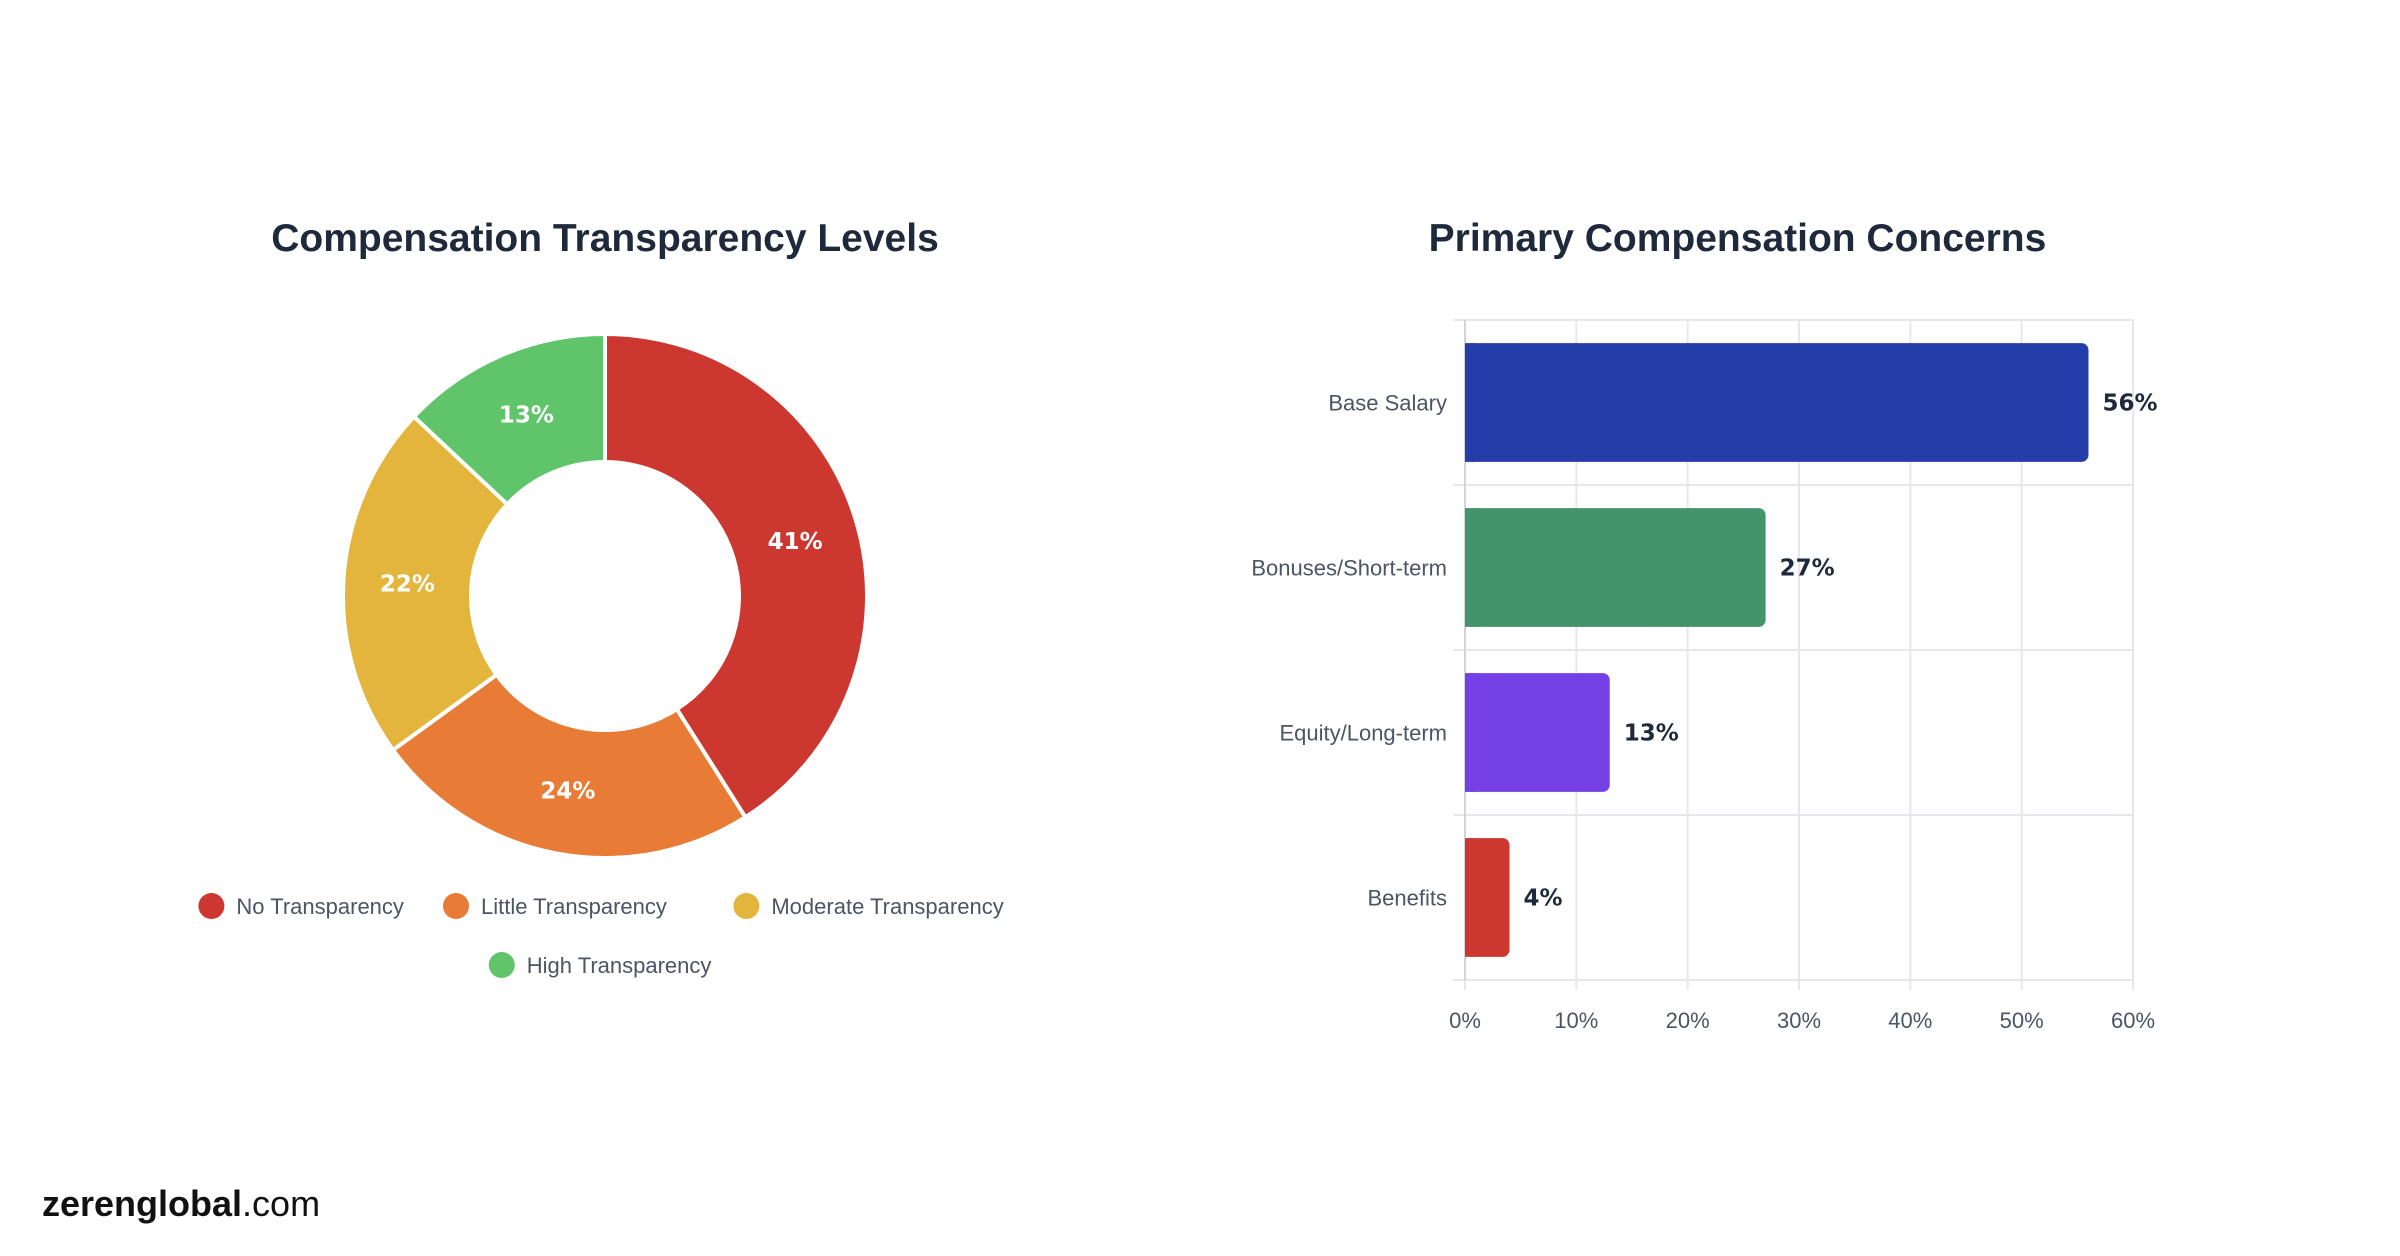 The width and height of the screenshot is (2400, 1256). Describe the element at coordinates (1363, 733) in the screenshot. I see `y-tick-label: Equity/Long-term` at that location.